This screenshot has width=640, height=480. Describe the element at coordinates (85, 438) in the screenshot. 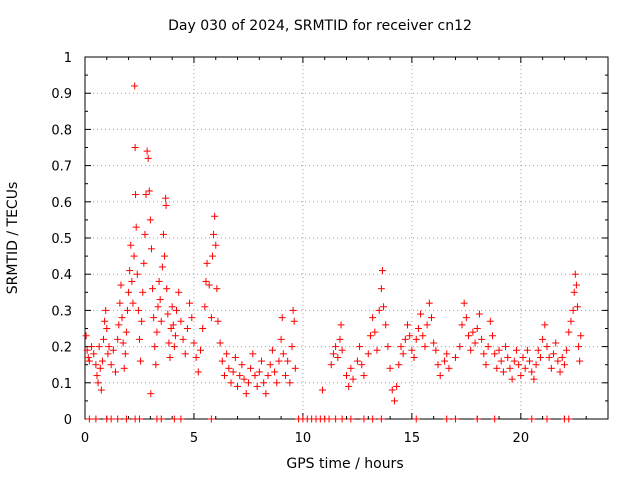

I see `x-tick-label: 0` at that location.